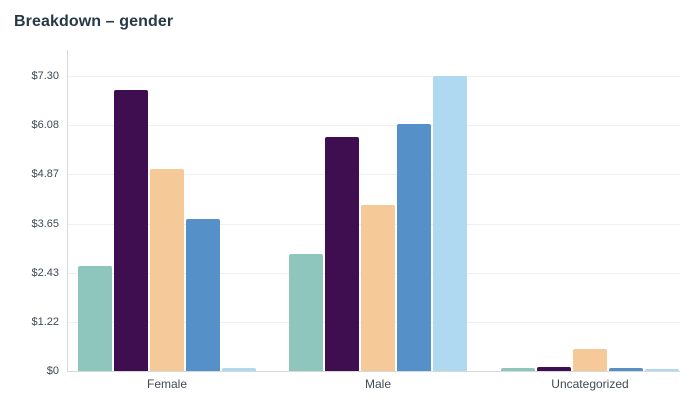 This screenshot has height=403, width=700. I want to click on bar-uncategorized-series2, so click(554, 369).